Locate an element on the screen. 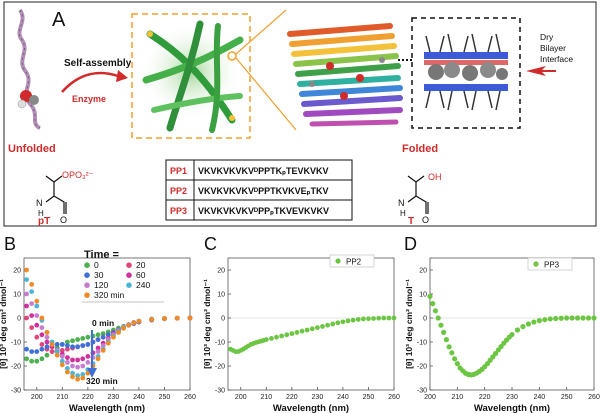 This screenshot has width=600, height=413. y-tick-label: 10 is located at coordinates (423, 295).